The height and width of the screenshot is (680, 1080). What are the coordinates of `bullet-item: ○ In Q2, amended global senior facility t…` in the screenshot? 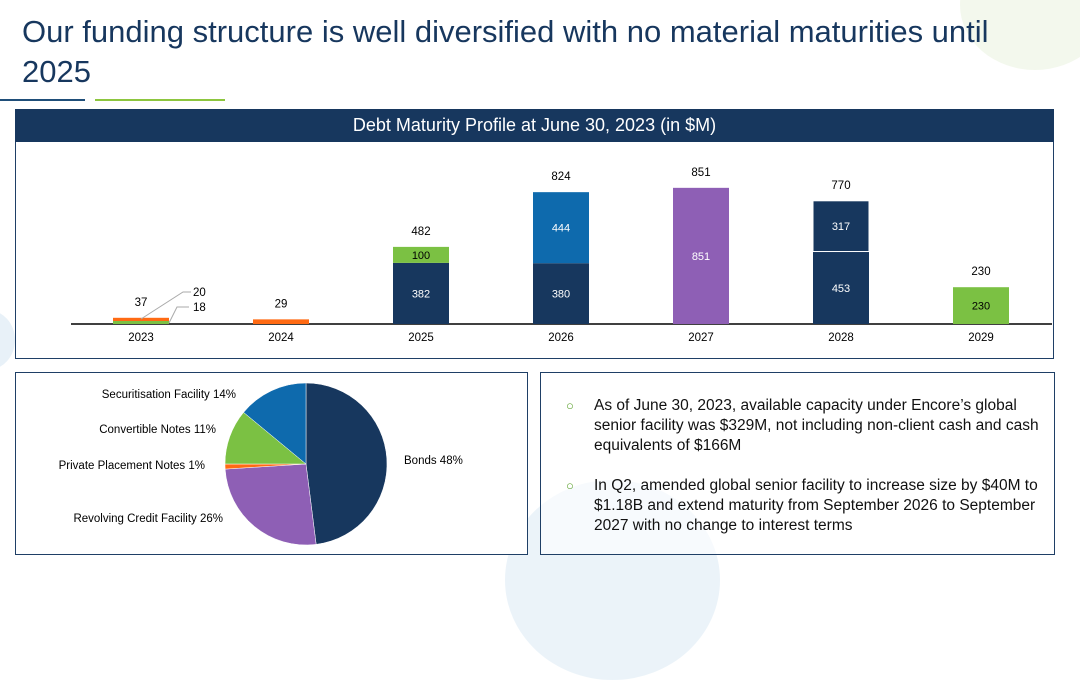 It's located at (805, 506).